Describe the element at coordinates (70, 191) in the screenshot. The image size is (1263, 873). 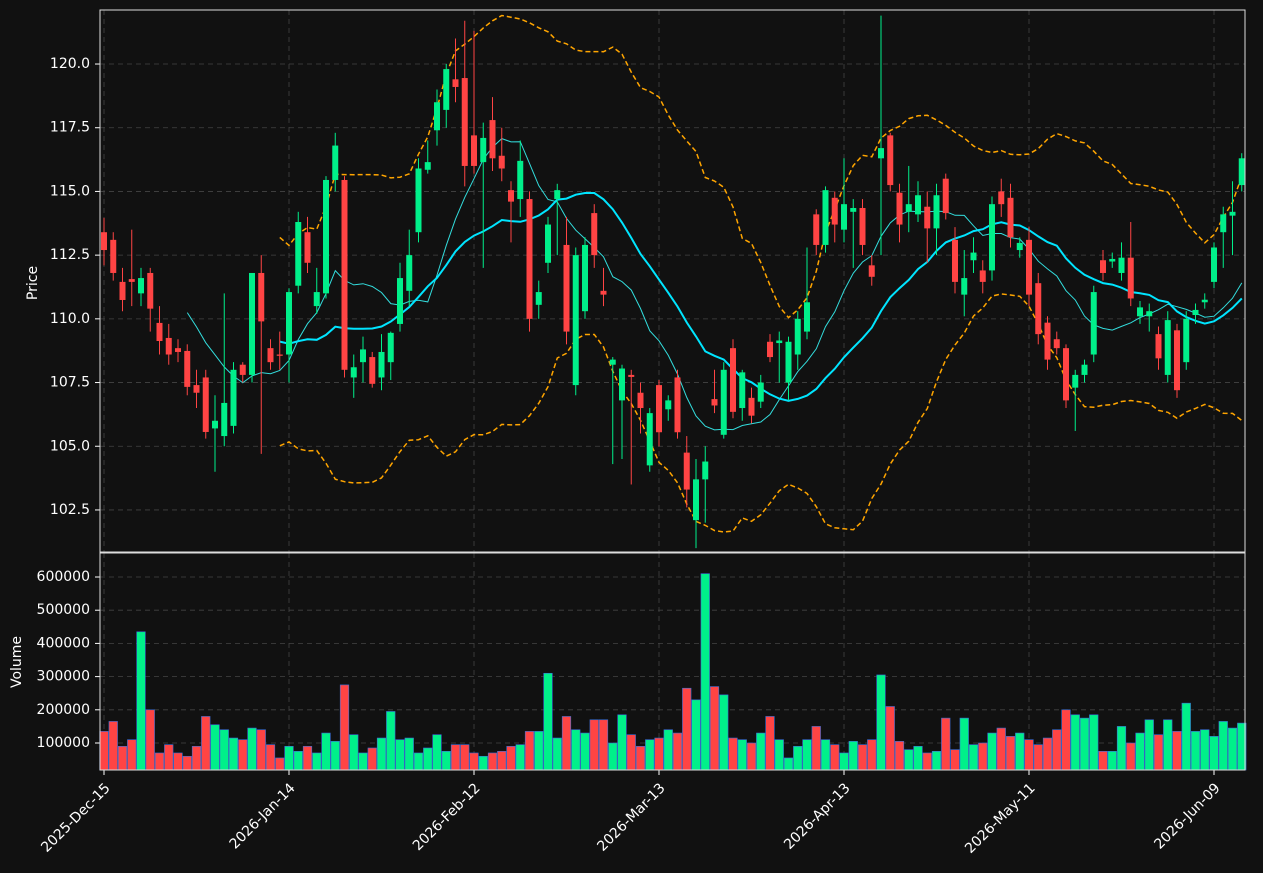
I see `y-tick-label: 115.0` at that location.